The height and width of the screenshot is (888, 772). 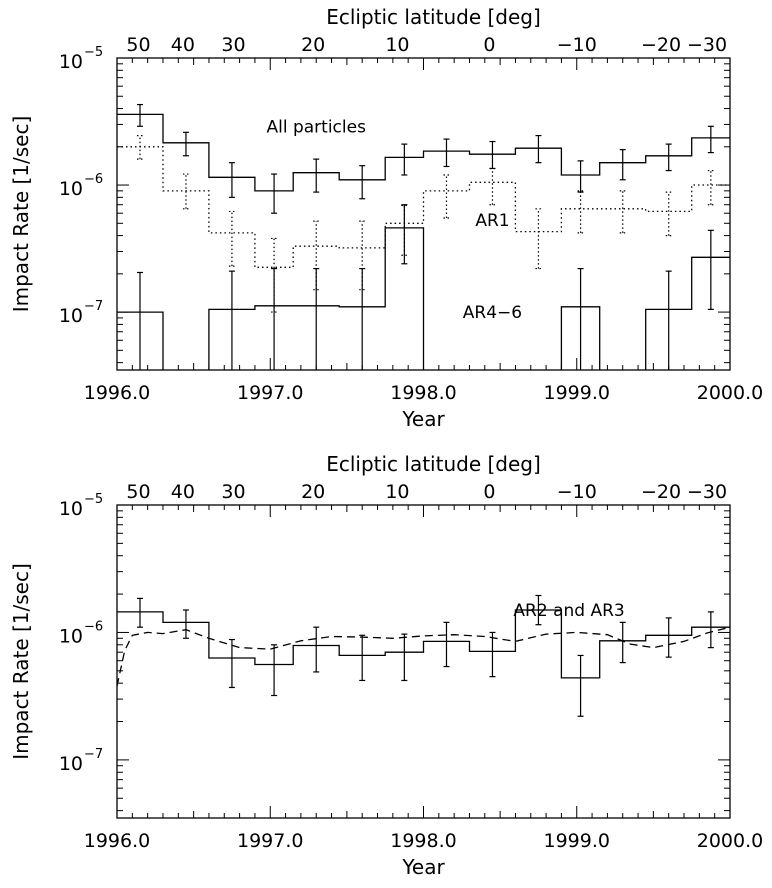 I want to click on annotation-label: AR1, so click(x=492, y=221).